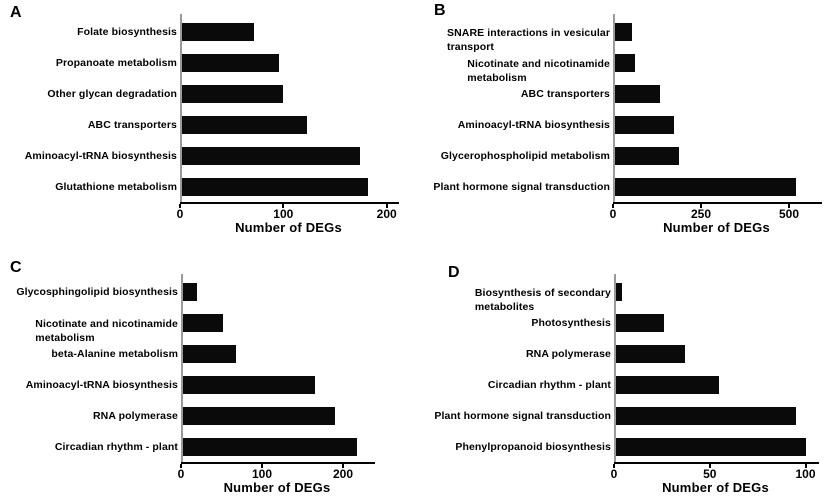  I want to click on category-label: Photosynthesis, so click(515, 323).